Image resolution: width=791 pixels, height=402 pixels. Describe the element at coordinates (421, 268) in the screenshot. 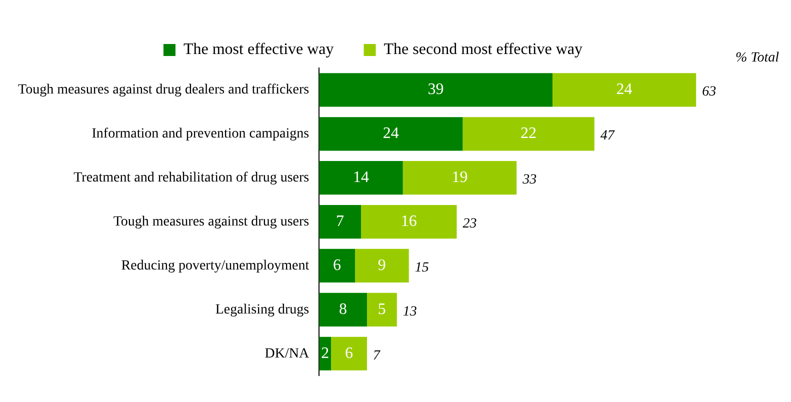

I see `total-label: 15` at that location.